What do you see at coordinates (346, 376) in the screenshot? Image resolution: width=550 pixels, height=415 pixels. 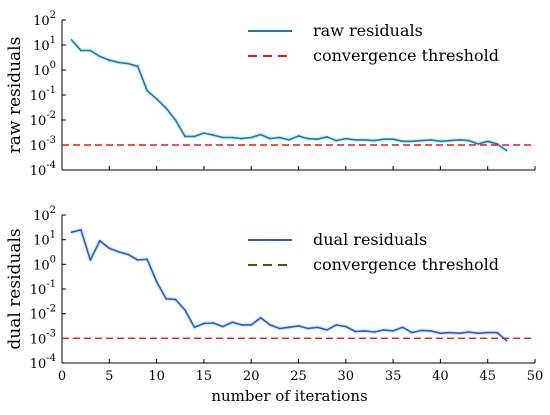 I see `x-tick-label: 30` at bounding box center [346, 376].